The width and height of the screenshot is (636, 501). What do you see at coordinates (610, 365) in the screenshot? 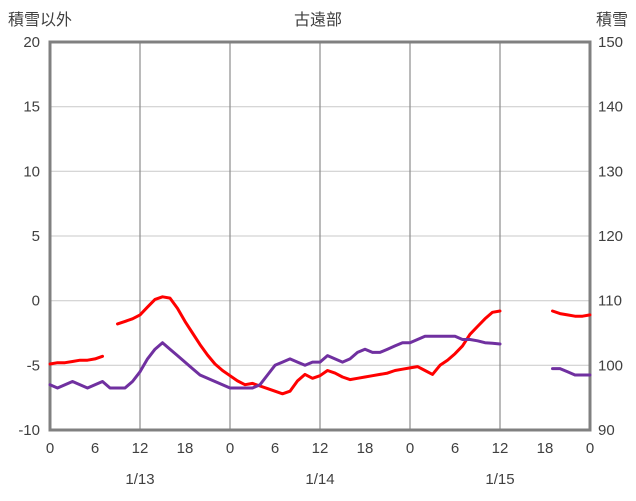
I see `svg-text: 100` at bounding box center [610, 365].